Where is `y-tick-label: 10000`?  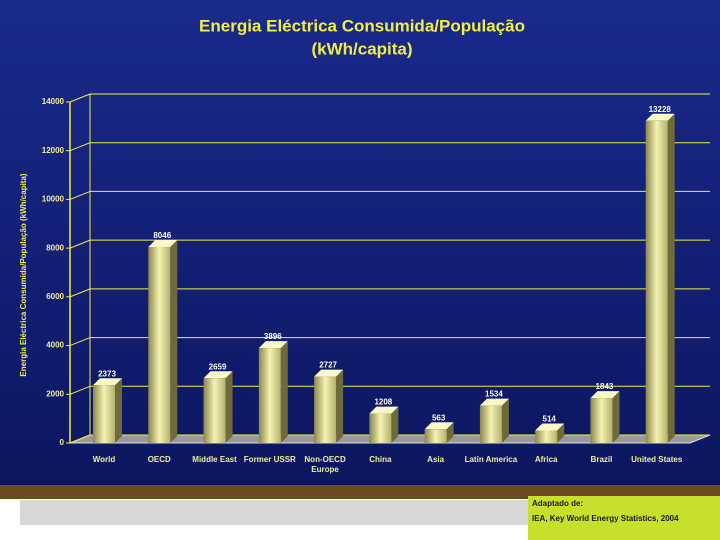 y-tick-label: 10000 is located at coordinates (53, 199).